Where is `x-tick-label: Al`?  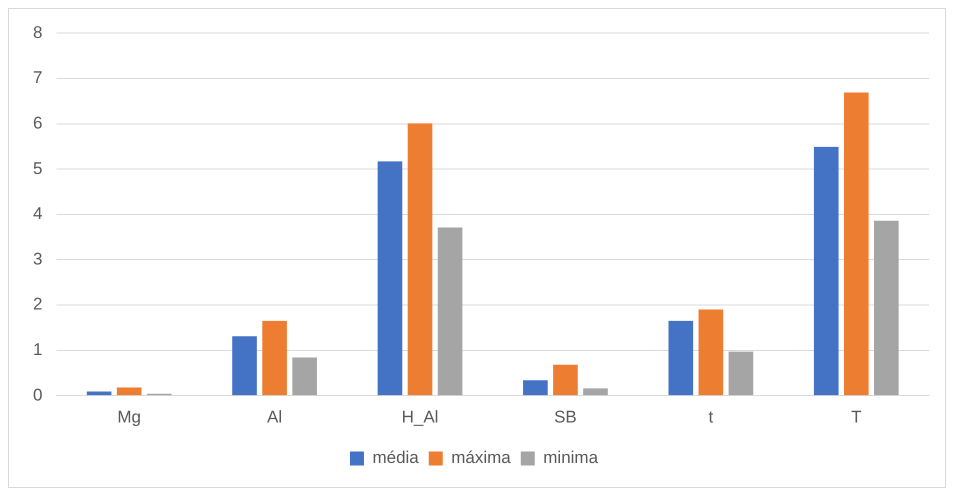 x-tick-label: Al is located at coordinates (274, 416).